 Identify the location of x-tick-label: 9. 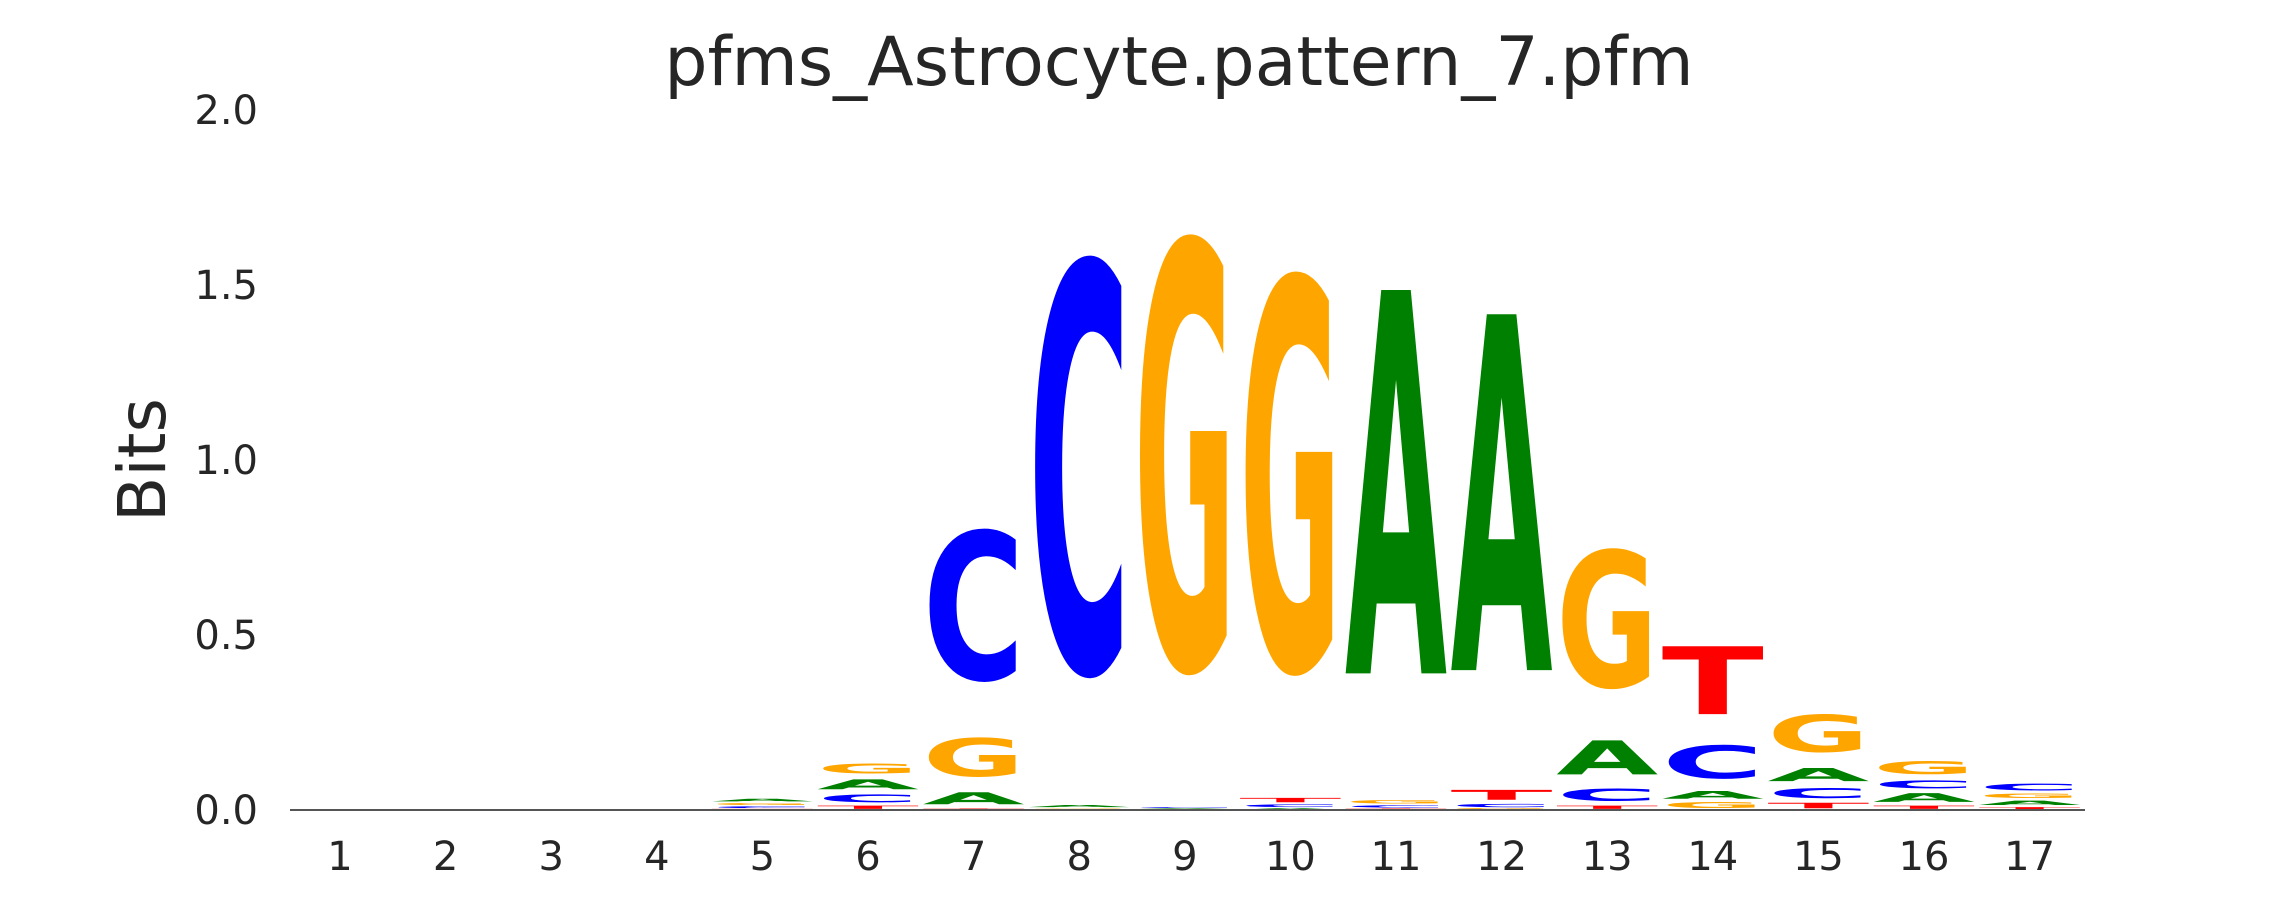
(1184, 857).